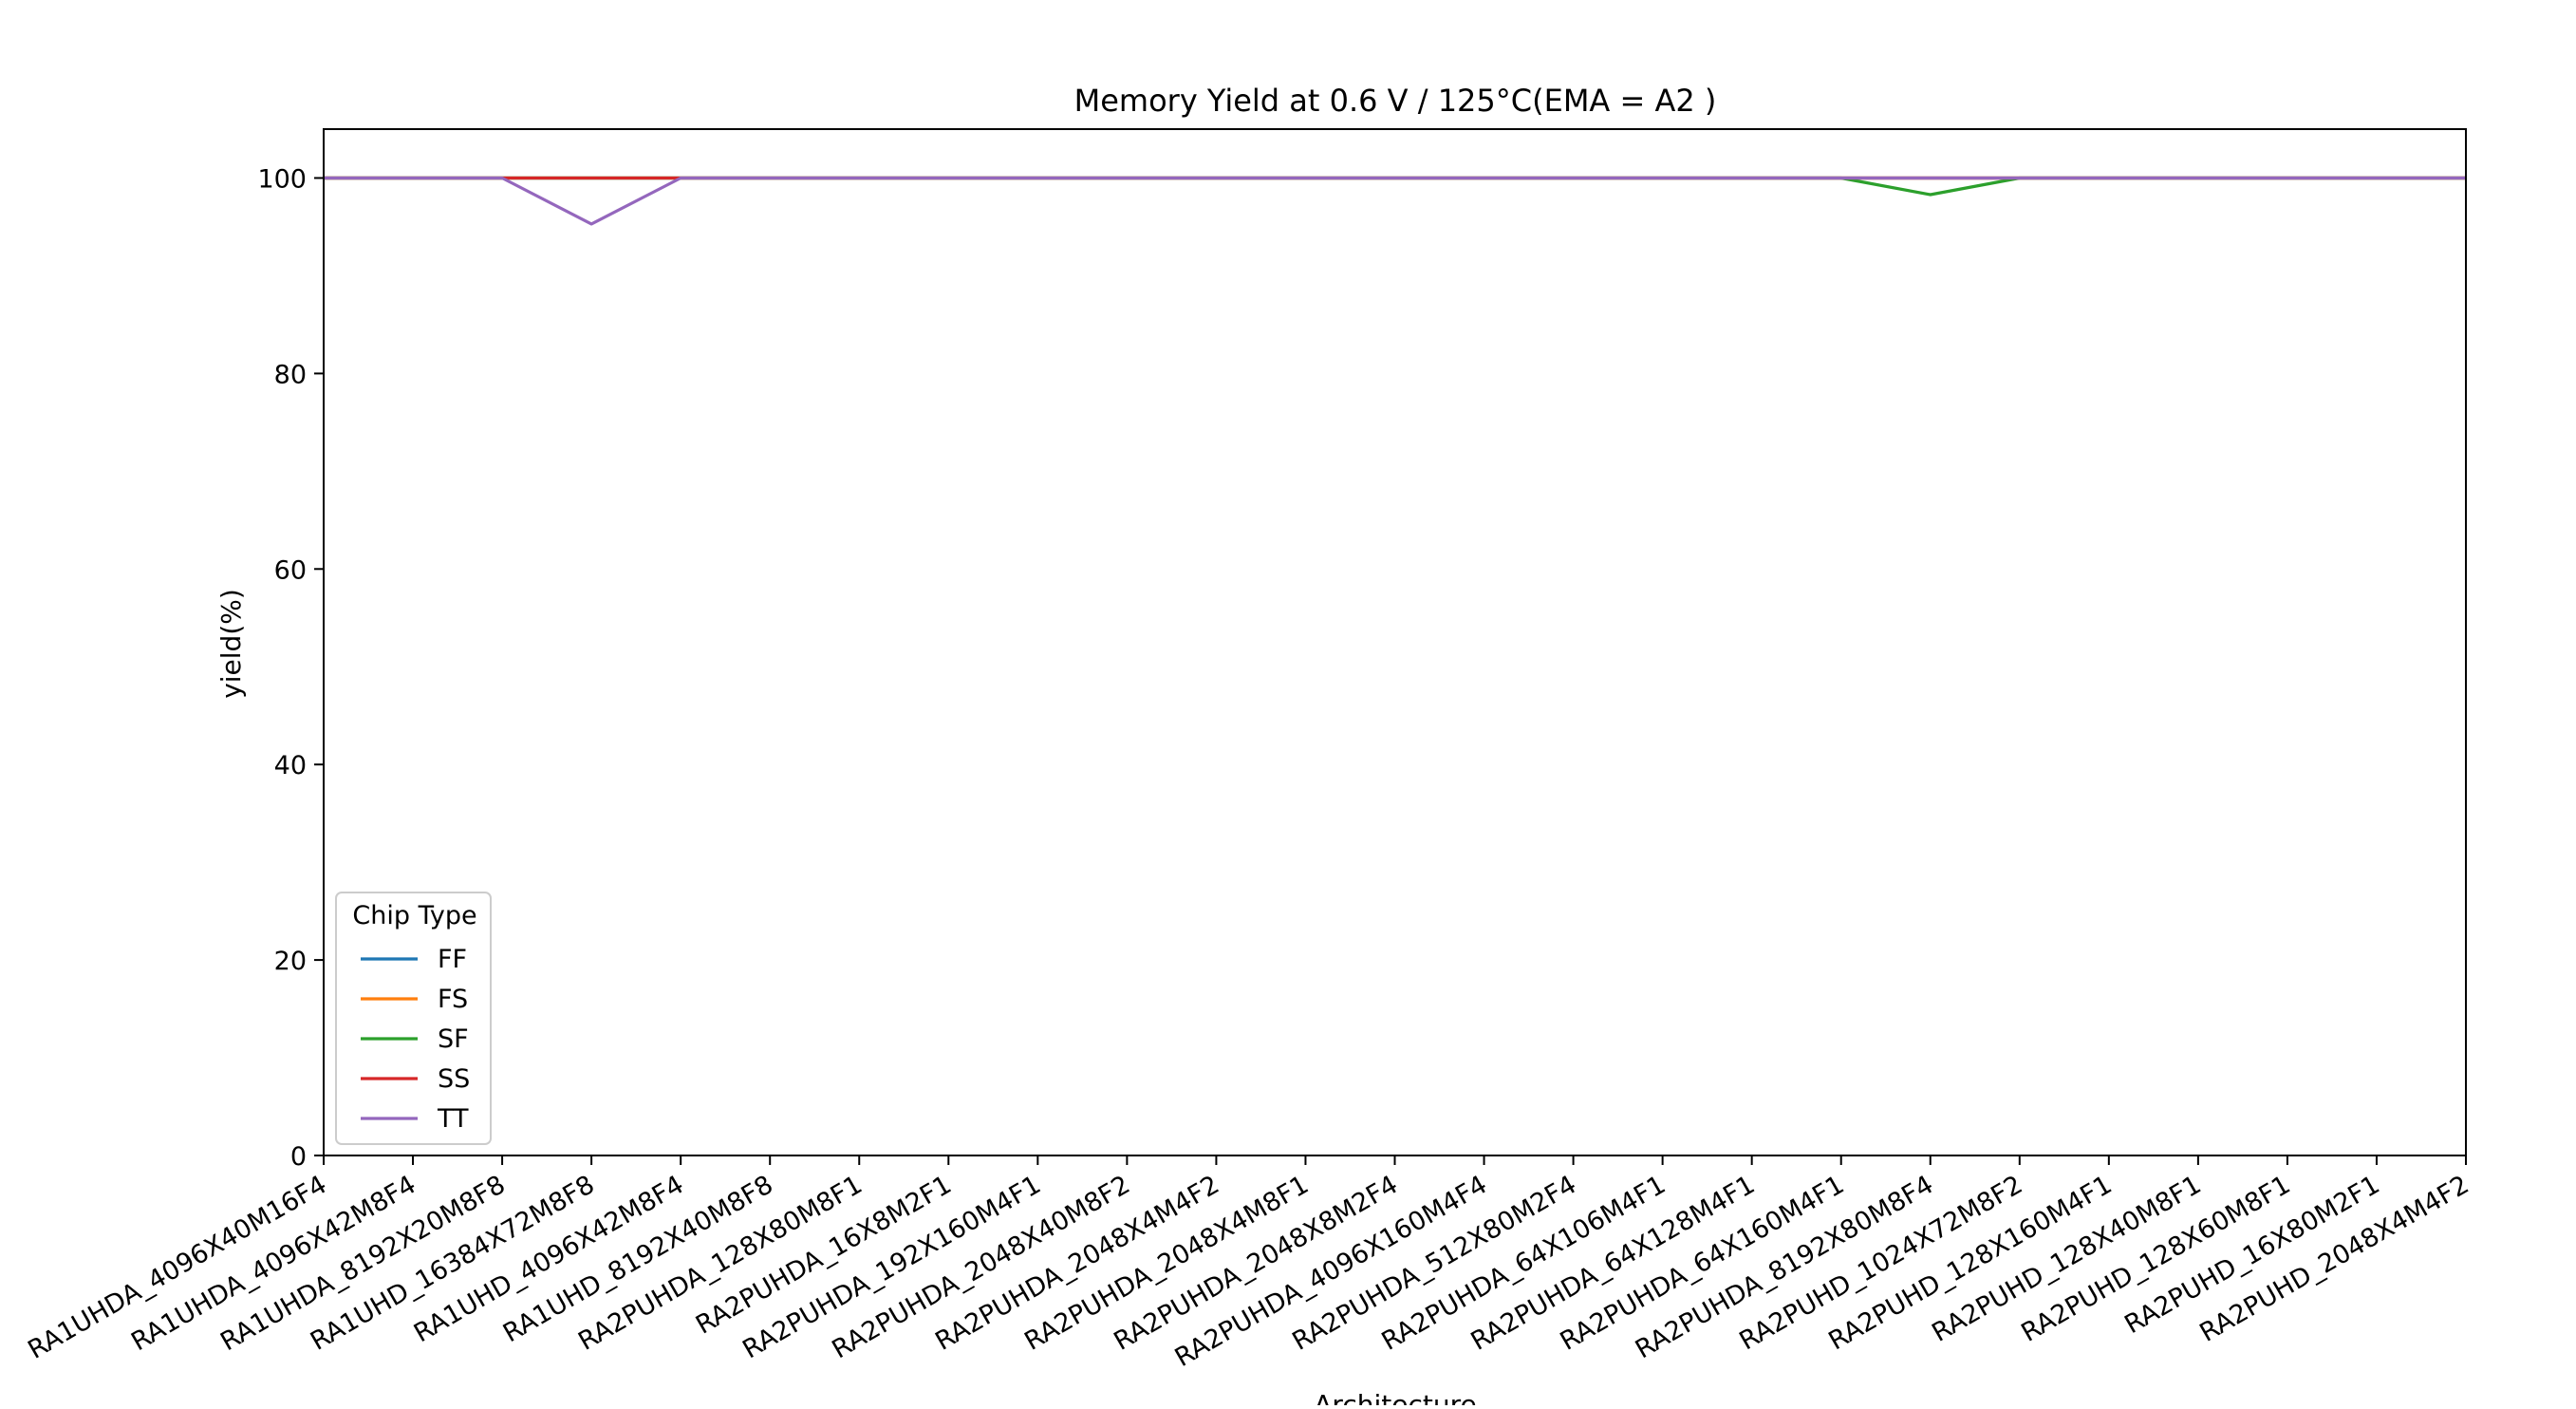 The image size is (2576, 1409). Describe the element at coordinates (231, 644) in the screenshot. I see `y-axis-label: yield(%)` at that location.